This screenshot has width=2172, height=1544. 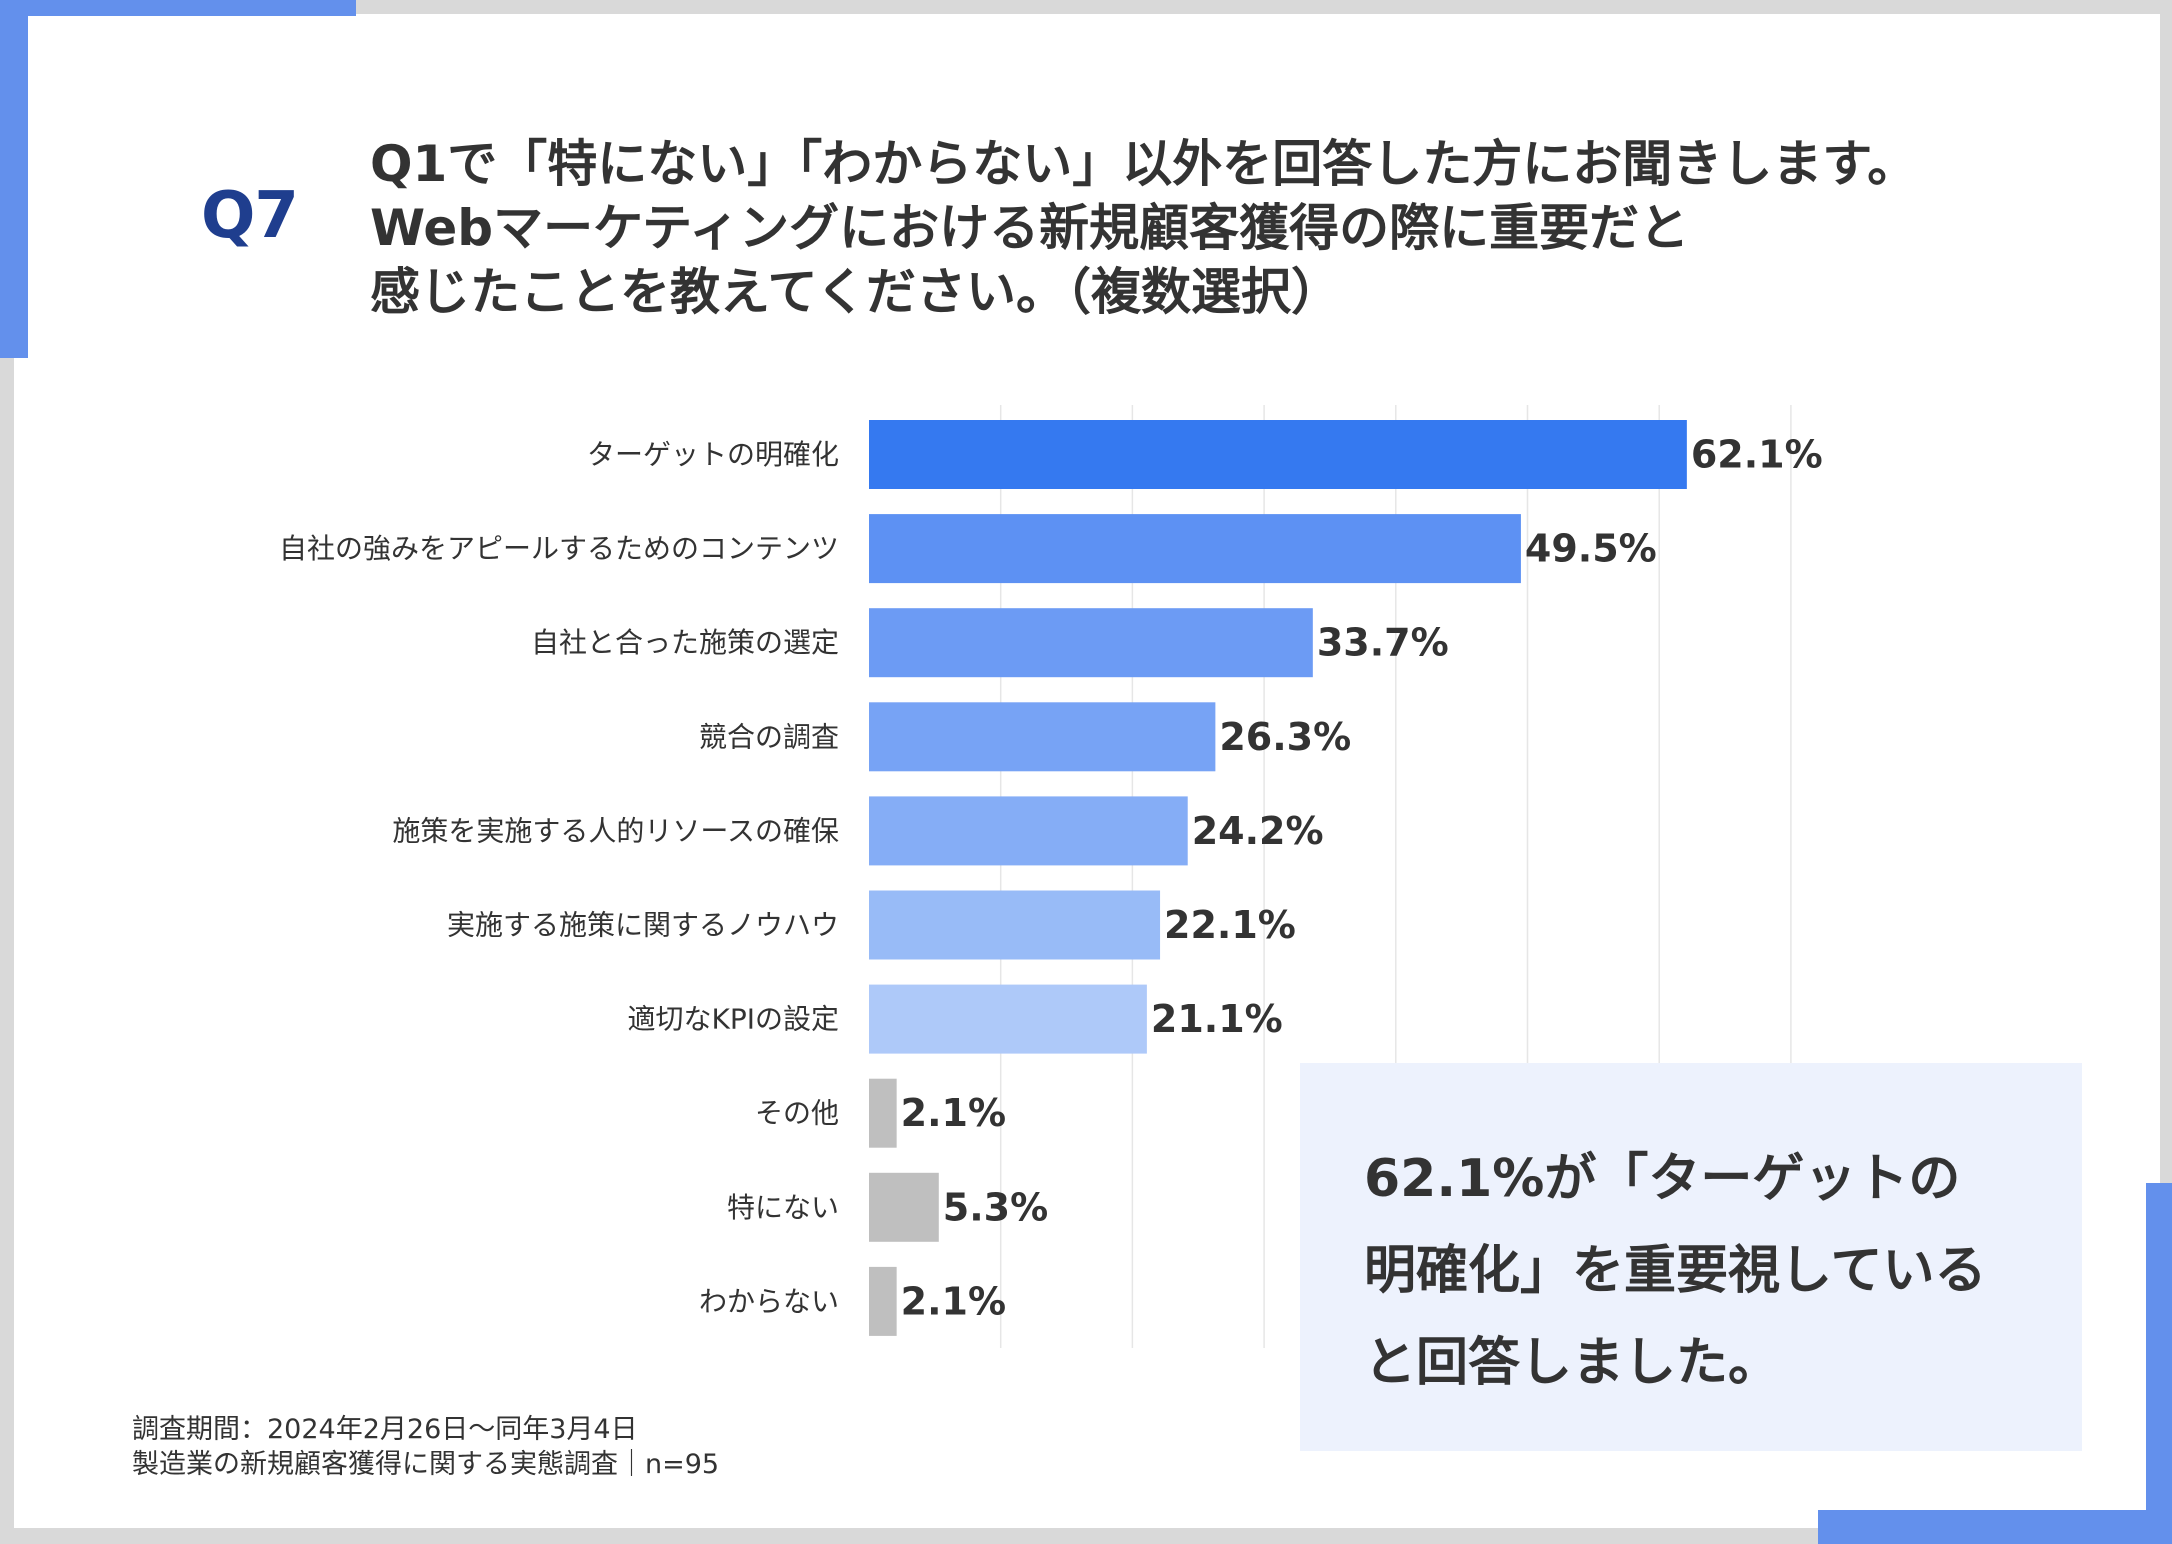 What do you see at coordinates (713, 454) in the screenshot?
I see `category-label: ターゲットの明確化` at bounding box center [713, 454].